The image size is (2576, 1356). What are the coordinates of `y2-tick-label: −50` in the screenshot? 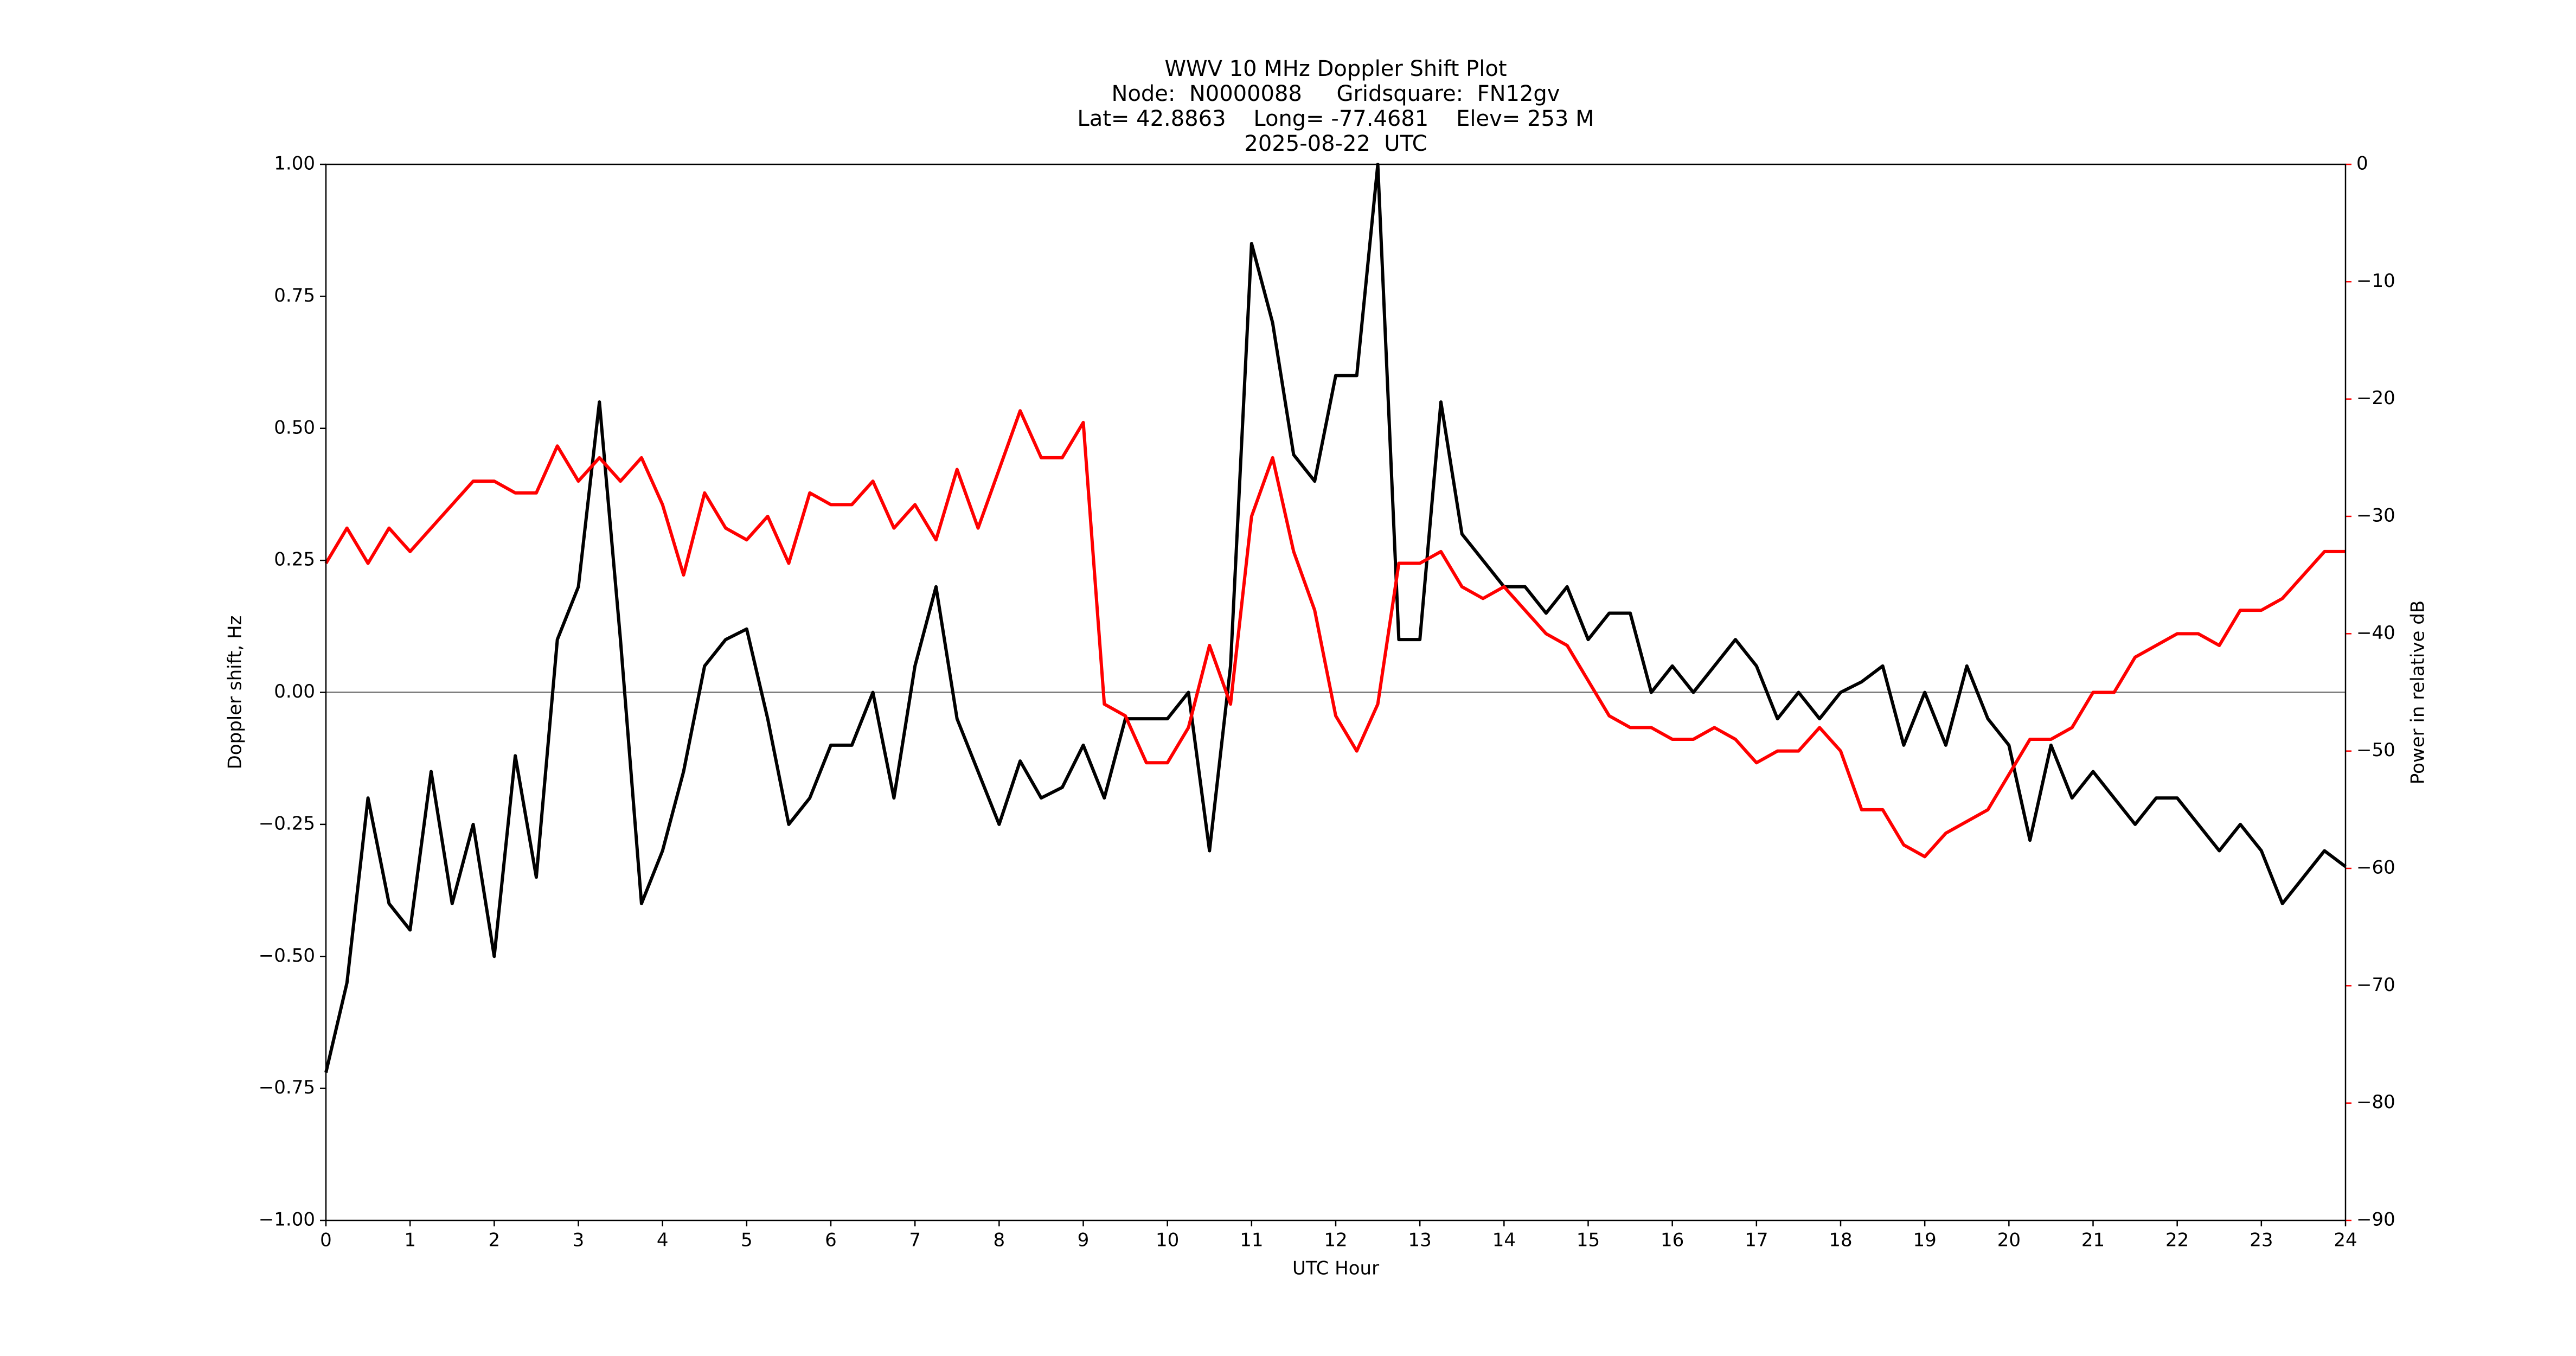 It's located at (2375, 750).